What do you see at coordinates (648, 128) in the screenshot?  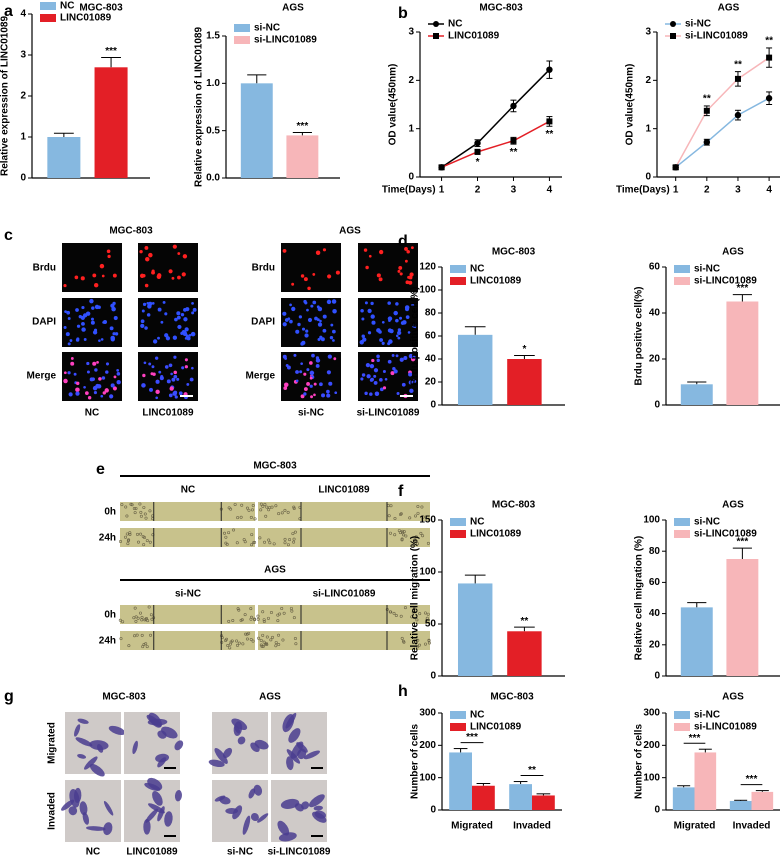 I see `y-tick-label: 1` at bounding box center [648, 128].